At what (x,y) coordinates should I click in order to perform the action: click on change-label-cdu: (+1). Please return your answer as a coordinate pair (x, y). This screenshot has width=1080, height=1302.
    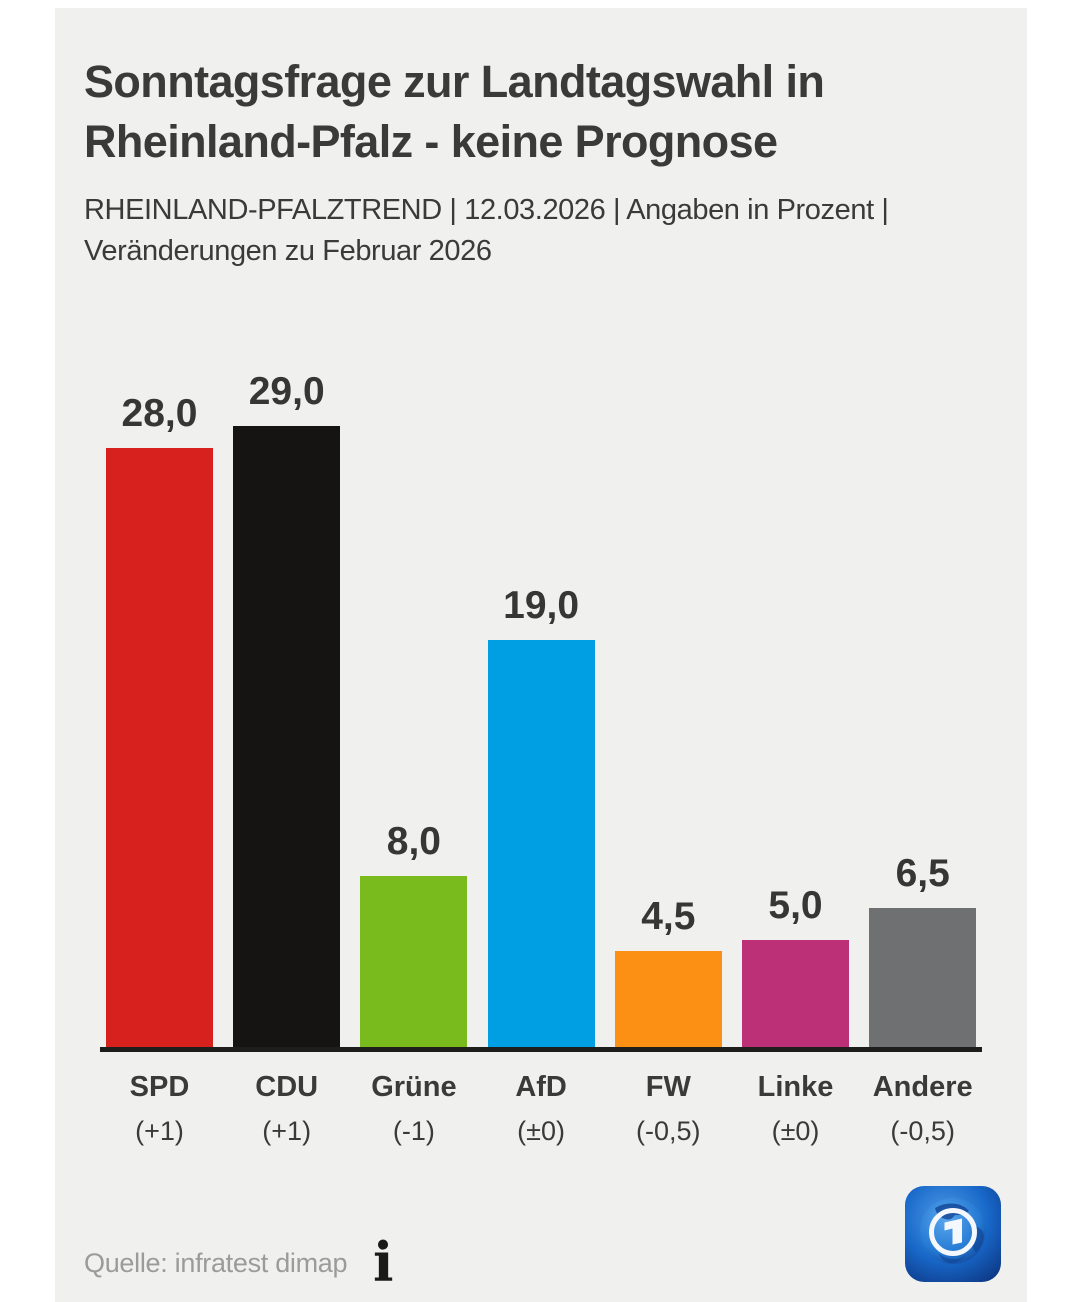
    Looking at the image, I should click on (287, 1131).